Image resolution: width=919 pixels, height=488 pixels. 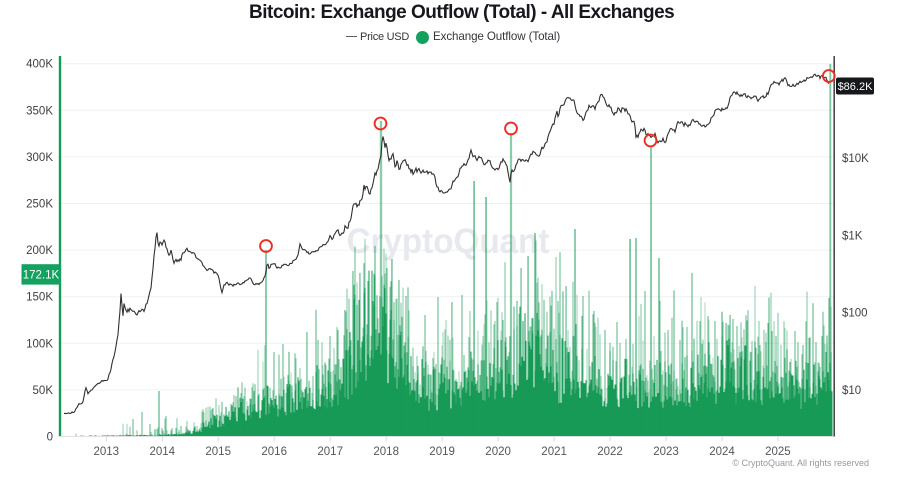 What do you see at coordinates (41, 275) in the screenshot?
I see `svg-text: 172.1K` at bounding box center [41, 275].